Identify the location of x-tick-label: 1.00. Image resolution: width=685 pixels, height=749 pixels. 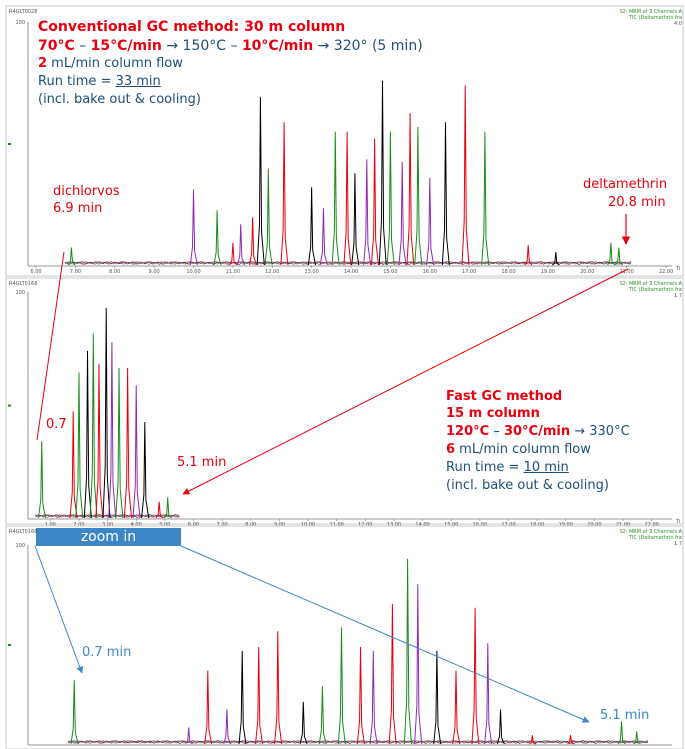
(50, 525).